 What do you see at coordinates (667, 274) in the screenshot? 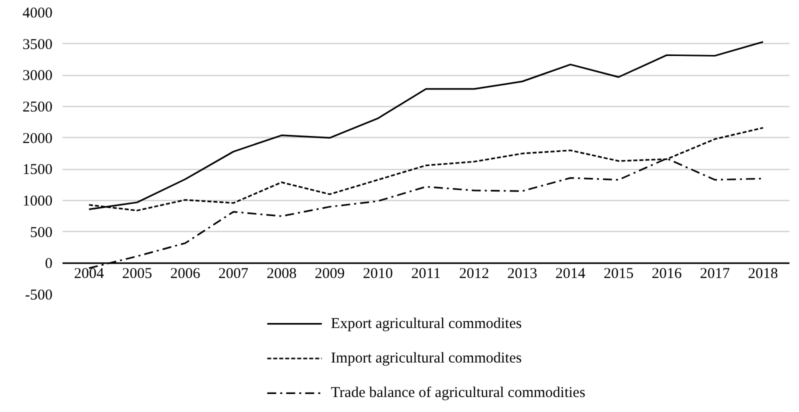
I see `x-tick-label: 2016` at bounding box center [667, 274].